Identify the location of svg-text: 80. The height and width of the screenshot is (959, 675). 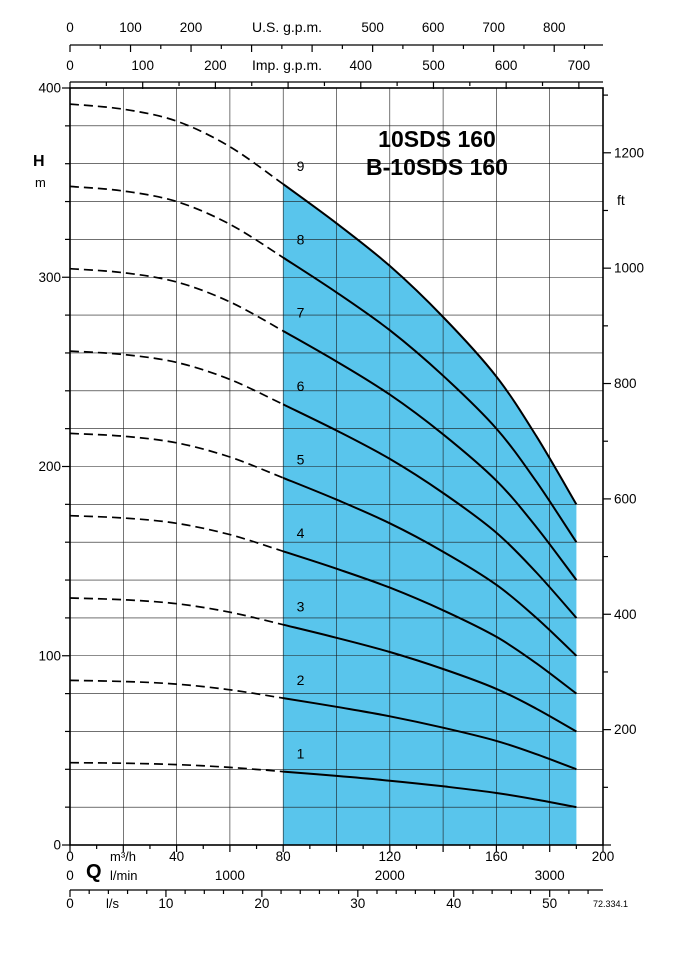
(283, 856).